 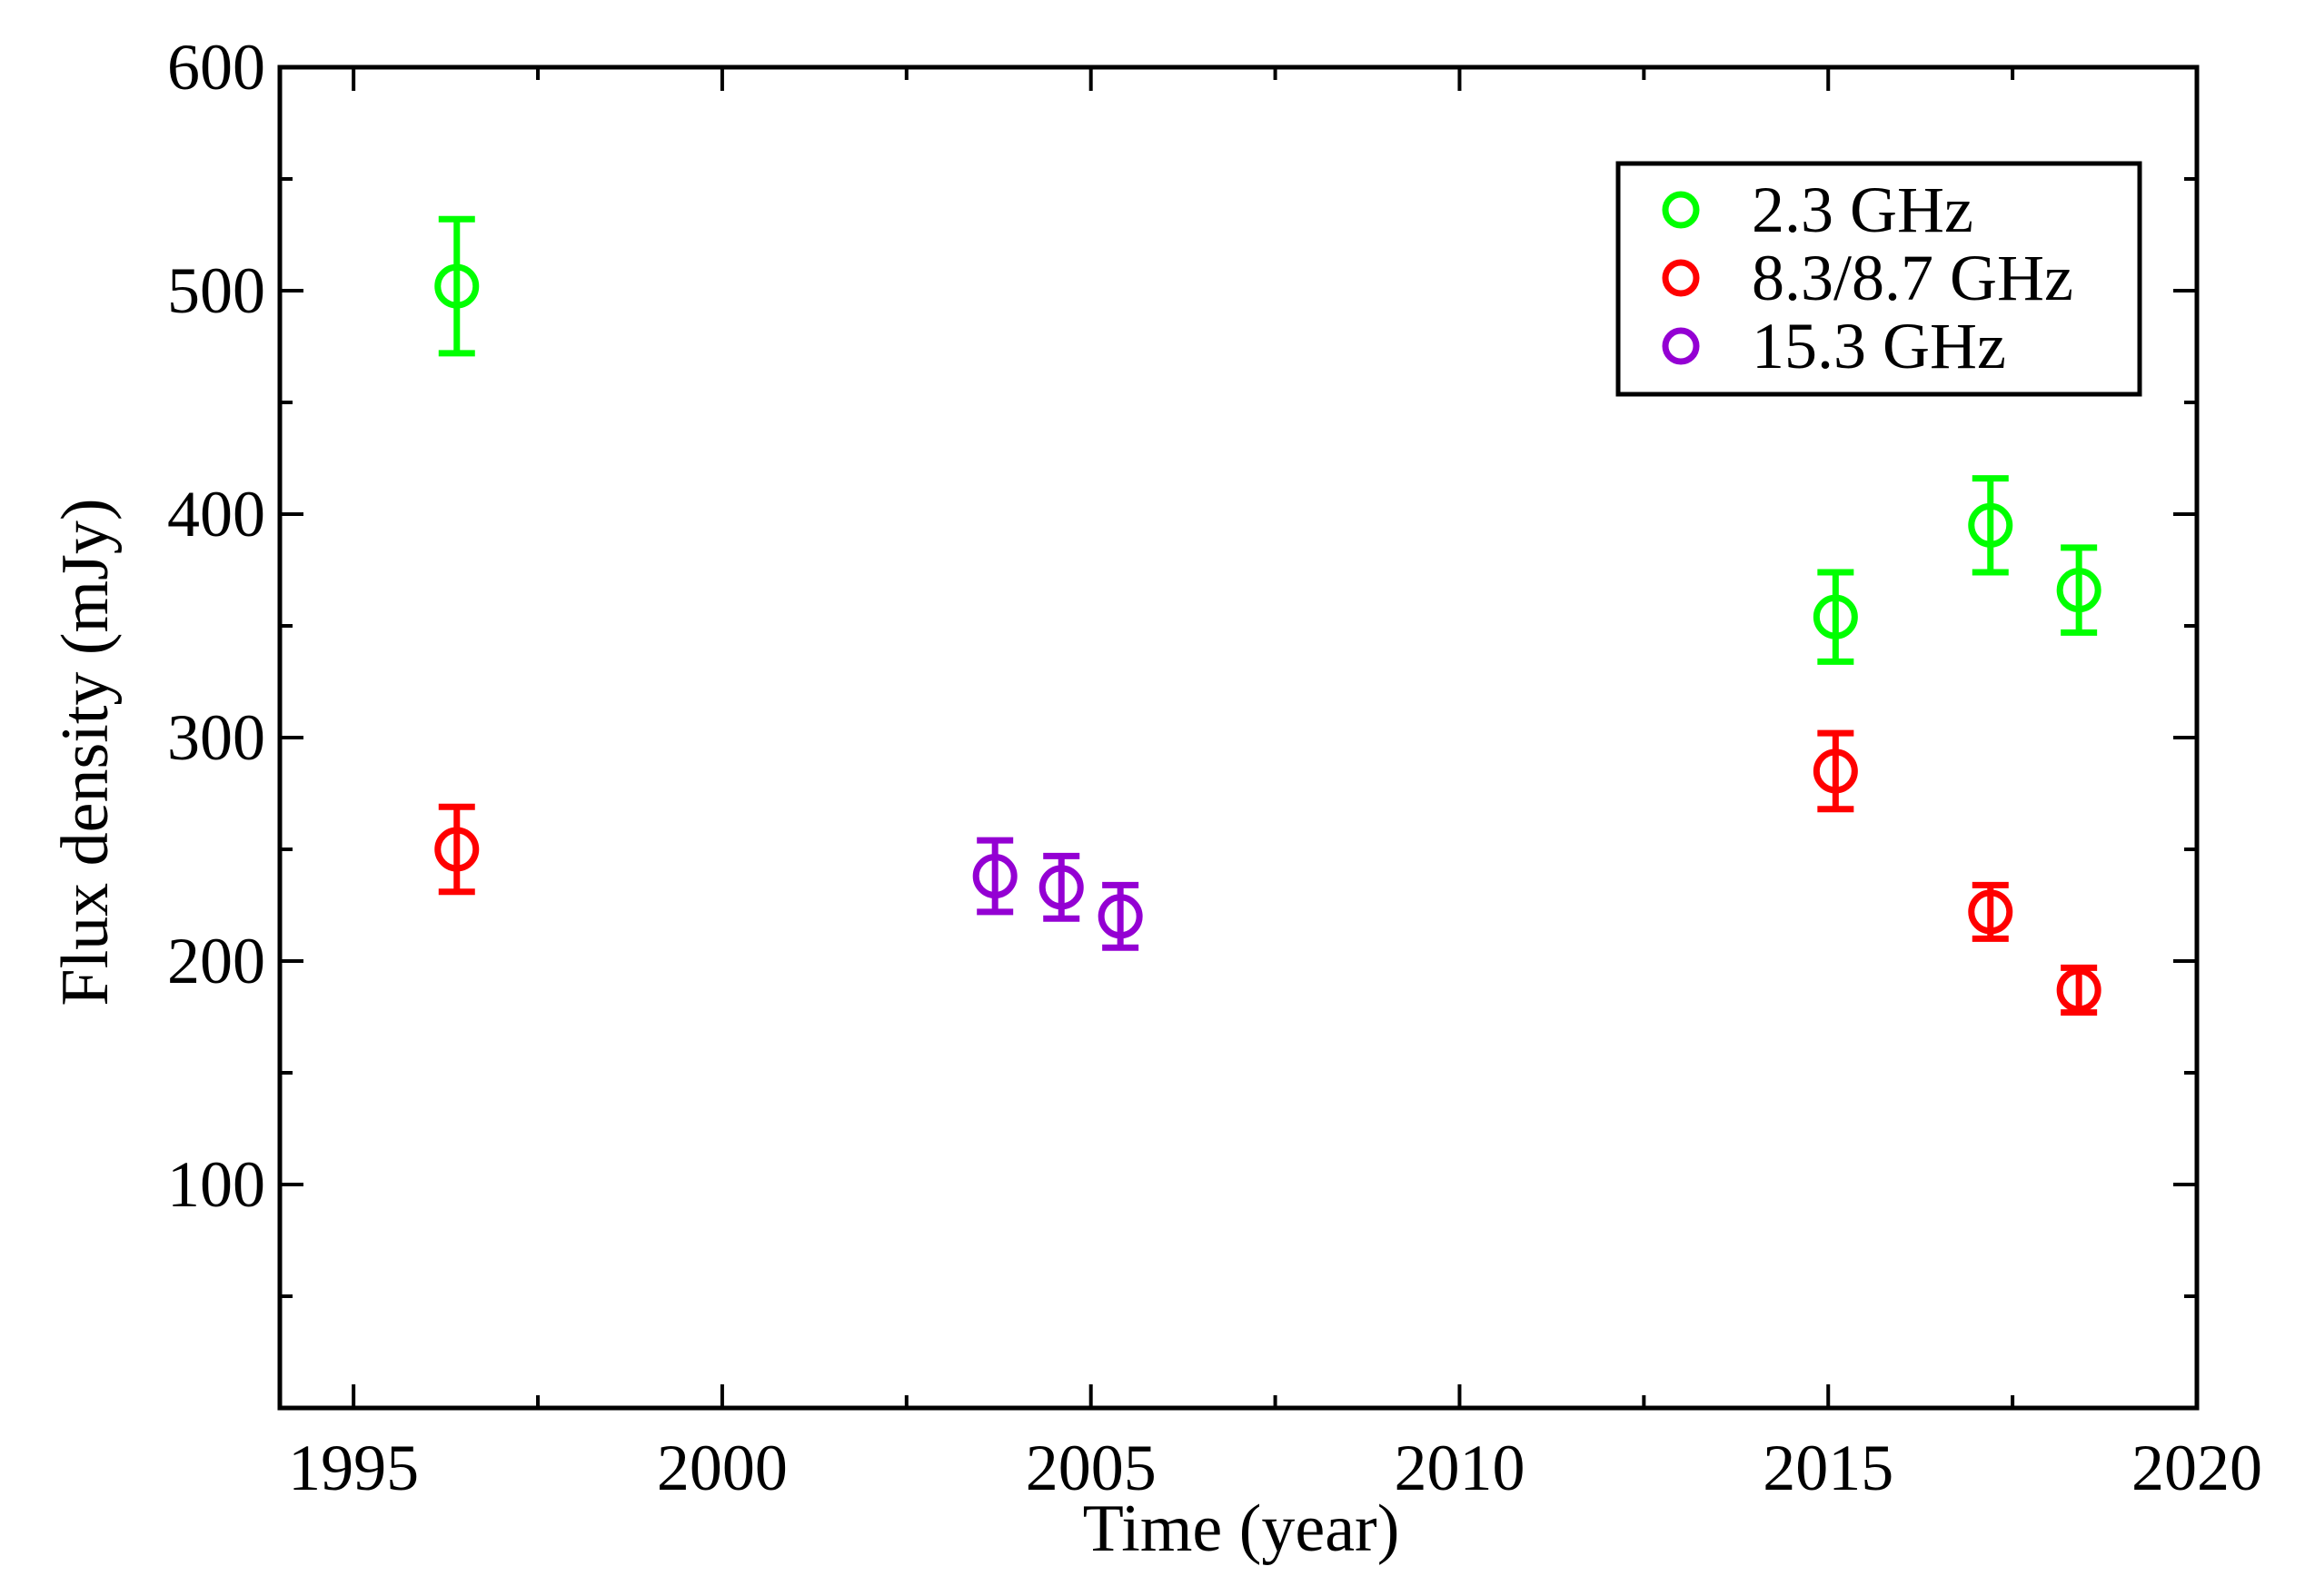 What do you see at coordinates (216, 961) in the screenshot?
I see `y-tick-label: 200` at bounding box center [216, 961].